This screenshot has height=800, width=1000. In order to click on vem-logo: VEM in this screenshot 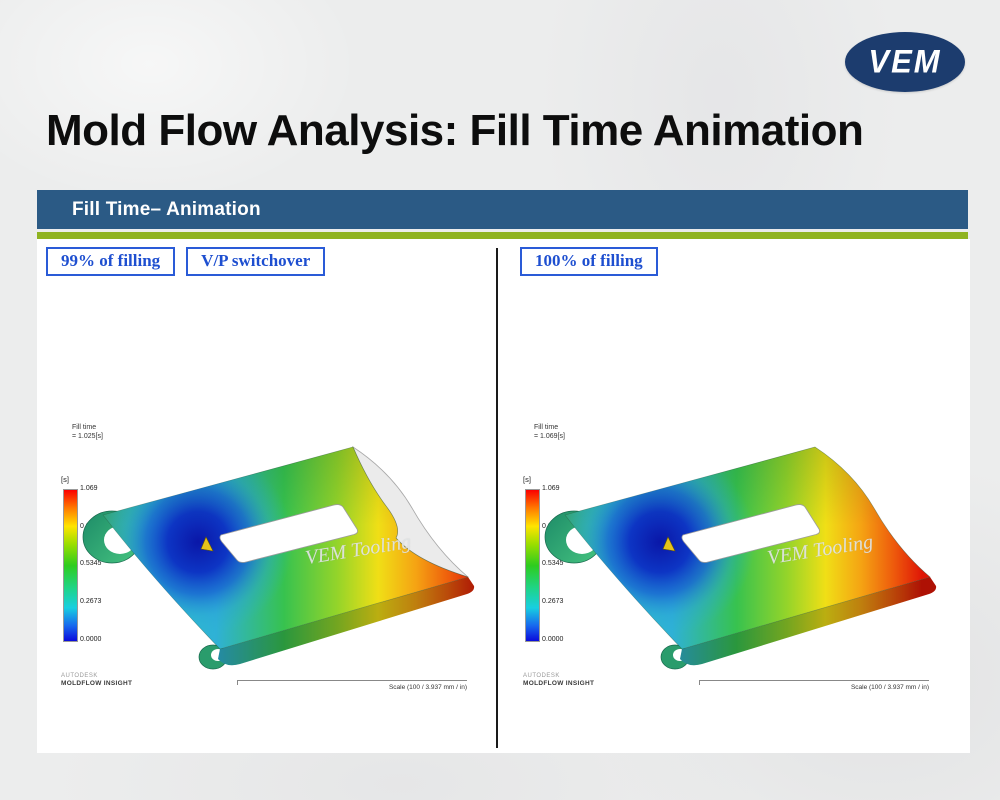, I will do `click(905, 62)`.